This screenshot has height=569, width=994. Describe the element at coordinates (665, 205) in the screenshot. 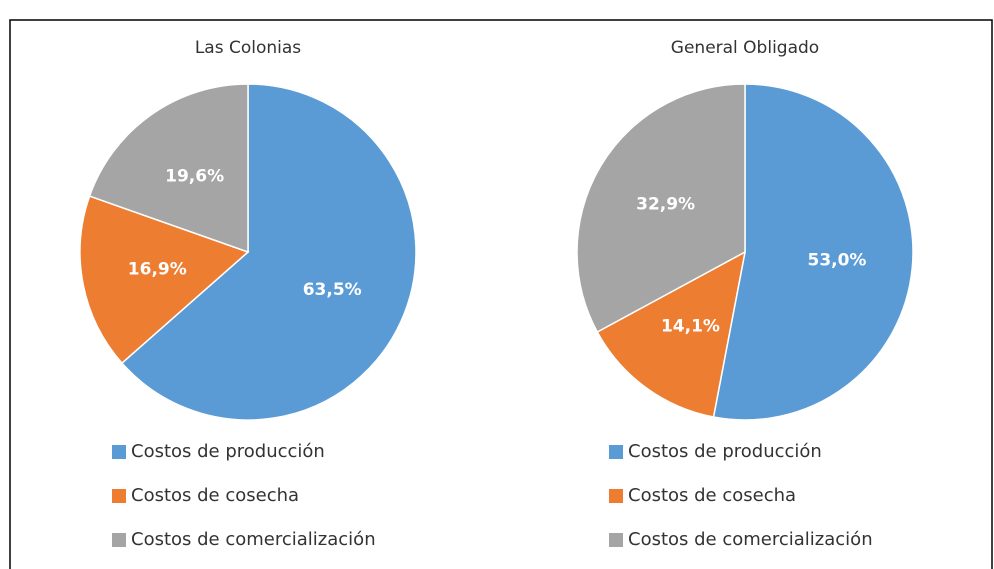

I see `data-label: 32,9%` at that location.